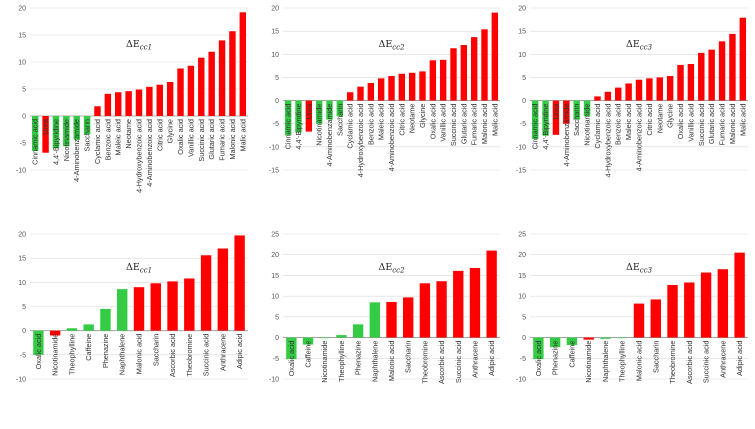 The image size is (755, 429). What do you see at coordinates (639, 45) in the screenshot?
I see `chart-title: ΔEcc3` at bounding box center [639, 45].